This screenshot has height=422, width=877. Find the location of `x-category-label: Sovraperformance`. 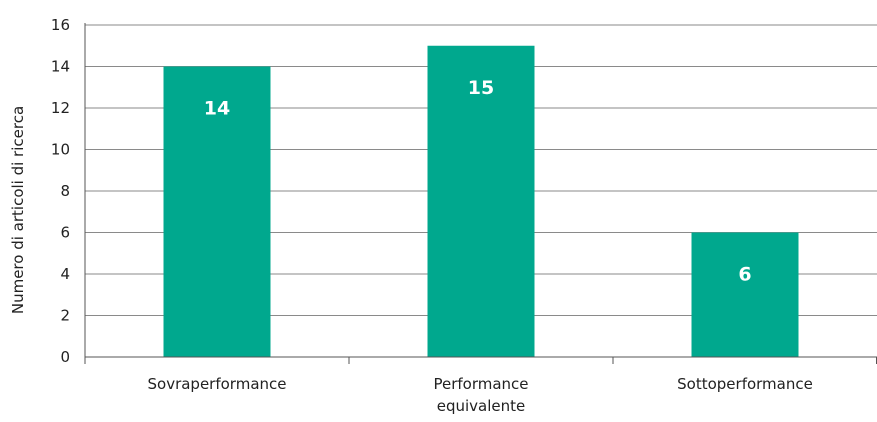

x-category-label: Sovraperformance is located at coordinates (217, 384).